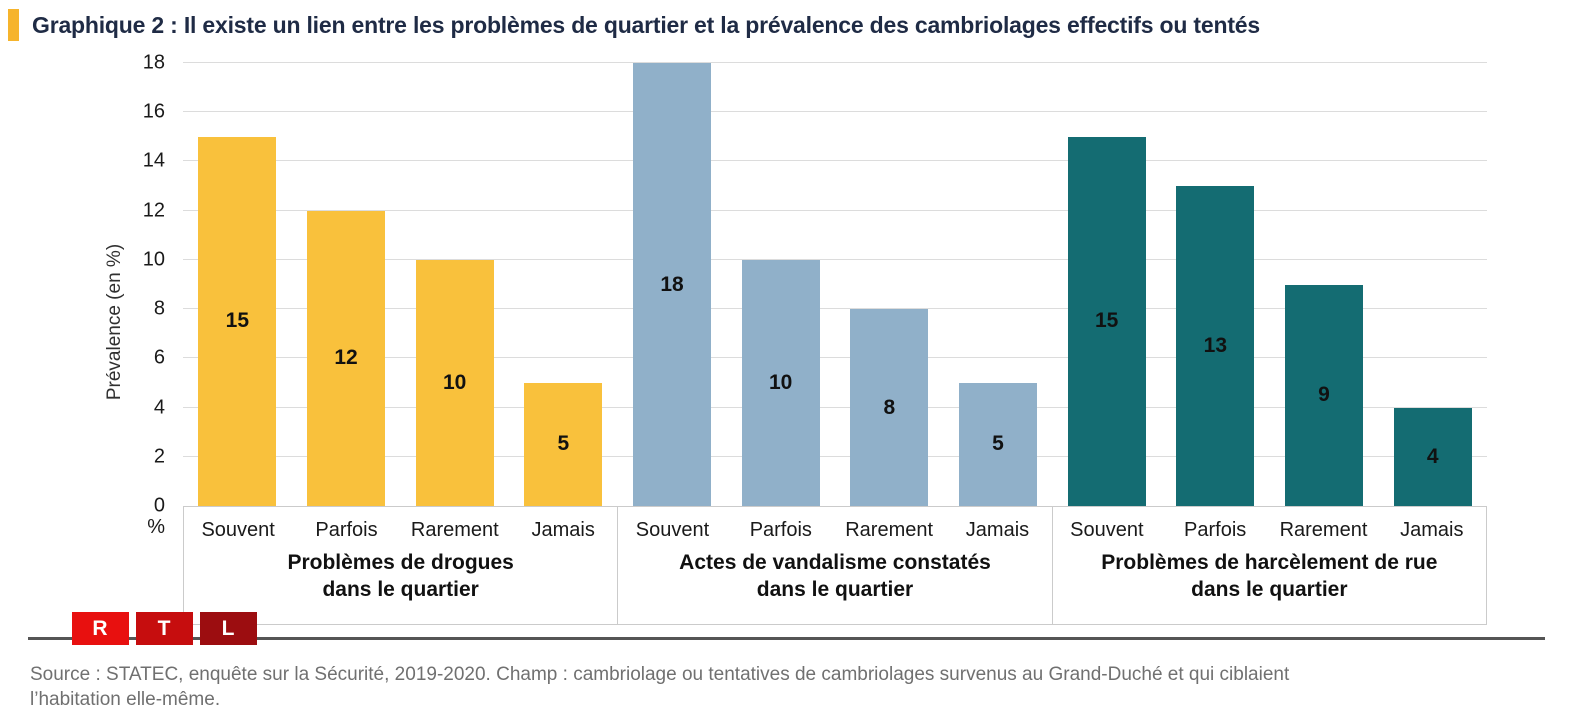  I want to click on bar-rarement: 9, so click(1324, 395).